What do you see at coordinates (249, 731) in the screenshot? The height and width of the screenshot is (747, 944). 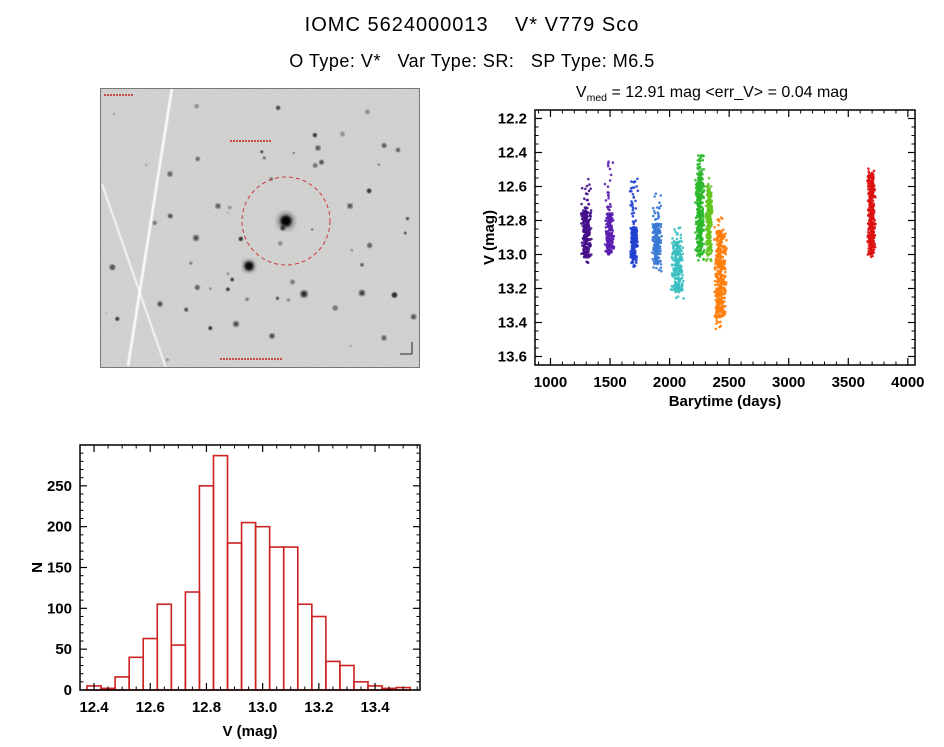 I see `x-axis-label: V (mag)` at bounding box center [249, 731].